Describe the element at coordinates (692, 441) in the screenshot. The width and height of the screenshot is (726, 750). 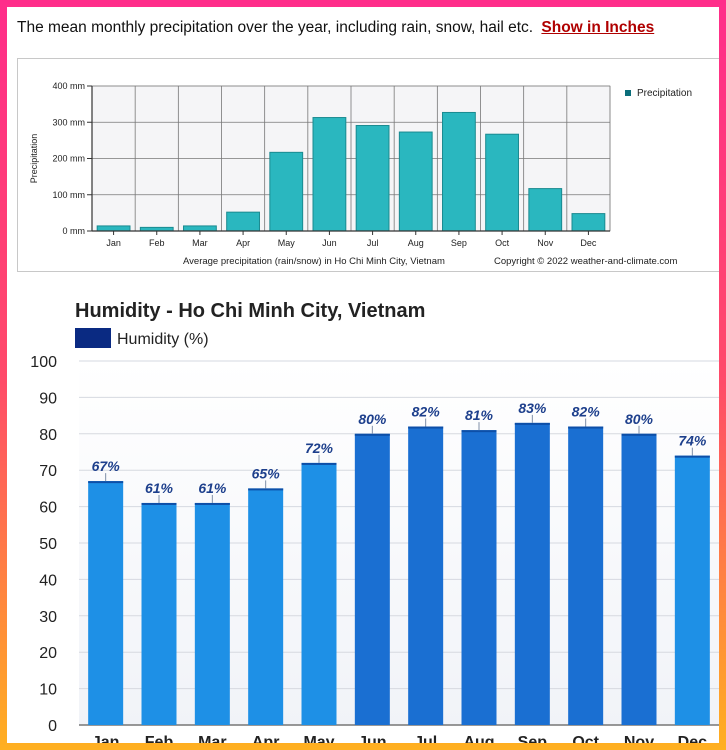
I see `data-label: 74%` at that location.